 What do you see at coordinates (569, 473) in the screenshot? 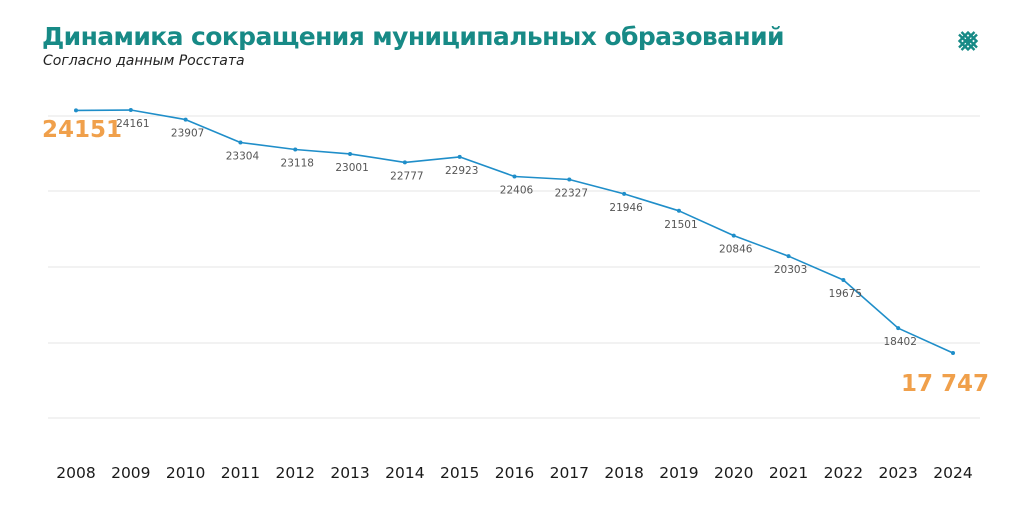
I see `x-tick-2017: 2017` at bounding box center [569, 473].